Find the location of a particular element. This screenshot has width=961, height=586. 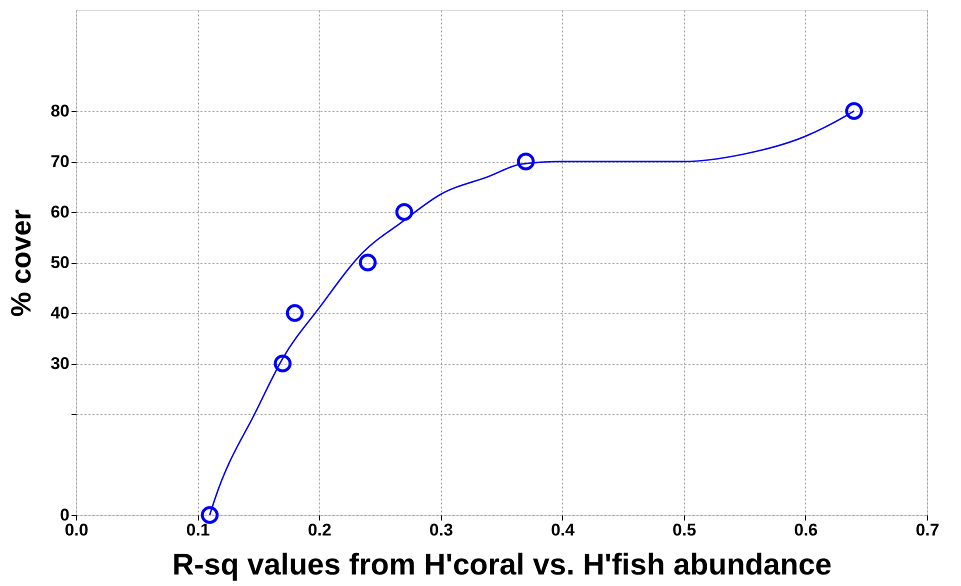

x-axis-title: R-sq values from H'coral vs. H'fish abundance is located at coordinates (502, 565).